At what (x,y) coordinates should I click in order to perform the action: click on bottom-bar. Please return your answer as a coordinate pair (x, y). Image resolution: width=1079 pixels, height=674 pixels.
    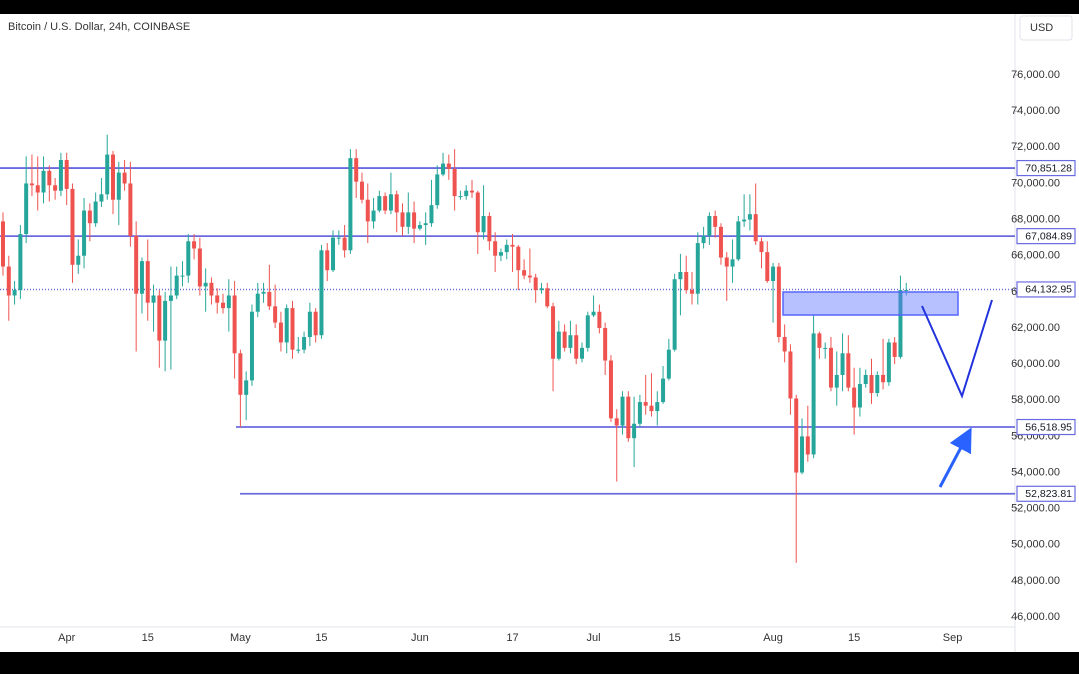
    Looking at the image, I should click on (539, 660).